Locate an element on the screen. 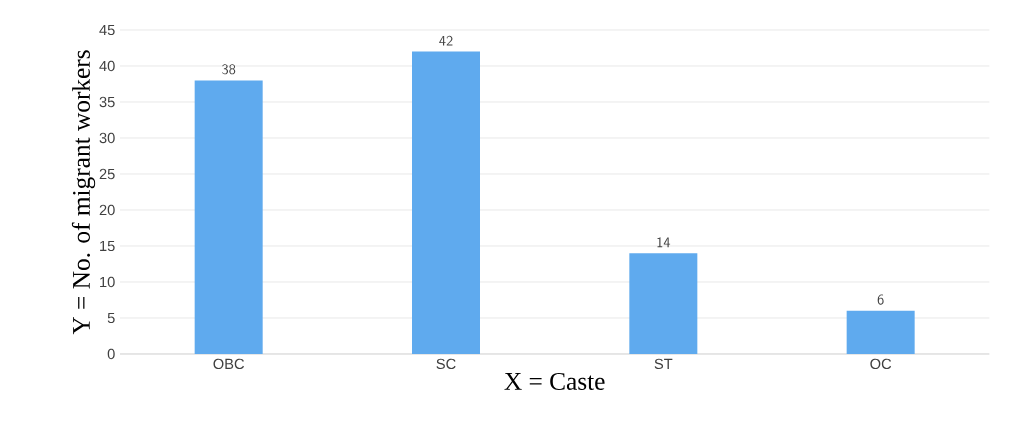 The height and width of the screenshot is (438, 1024). y-tick-label: 25 is located at coordinates (107, 174).